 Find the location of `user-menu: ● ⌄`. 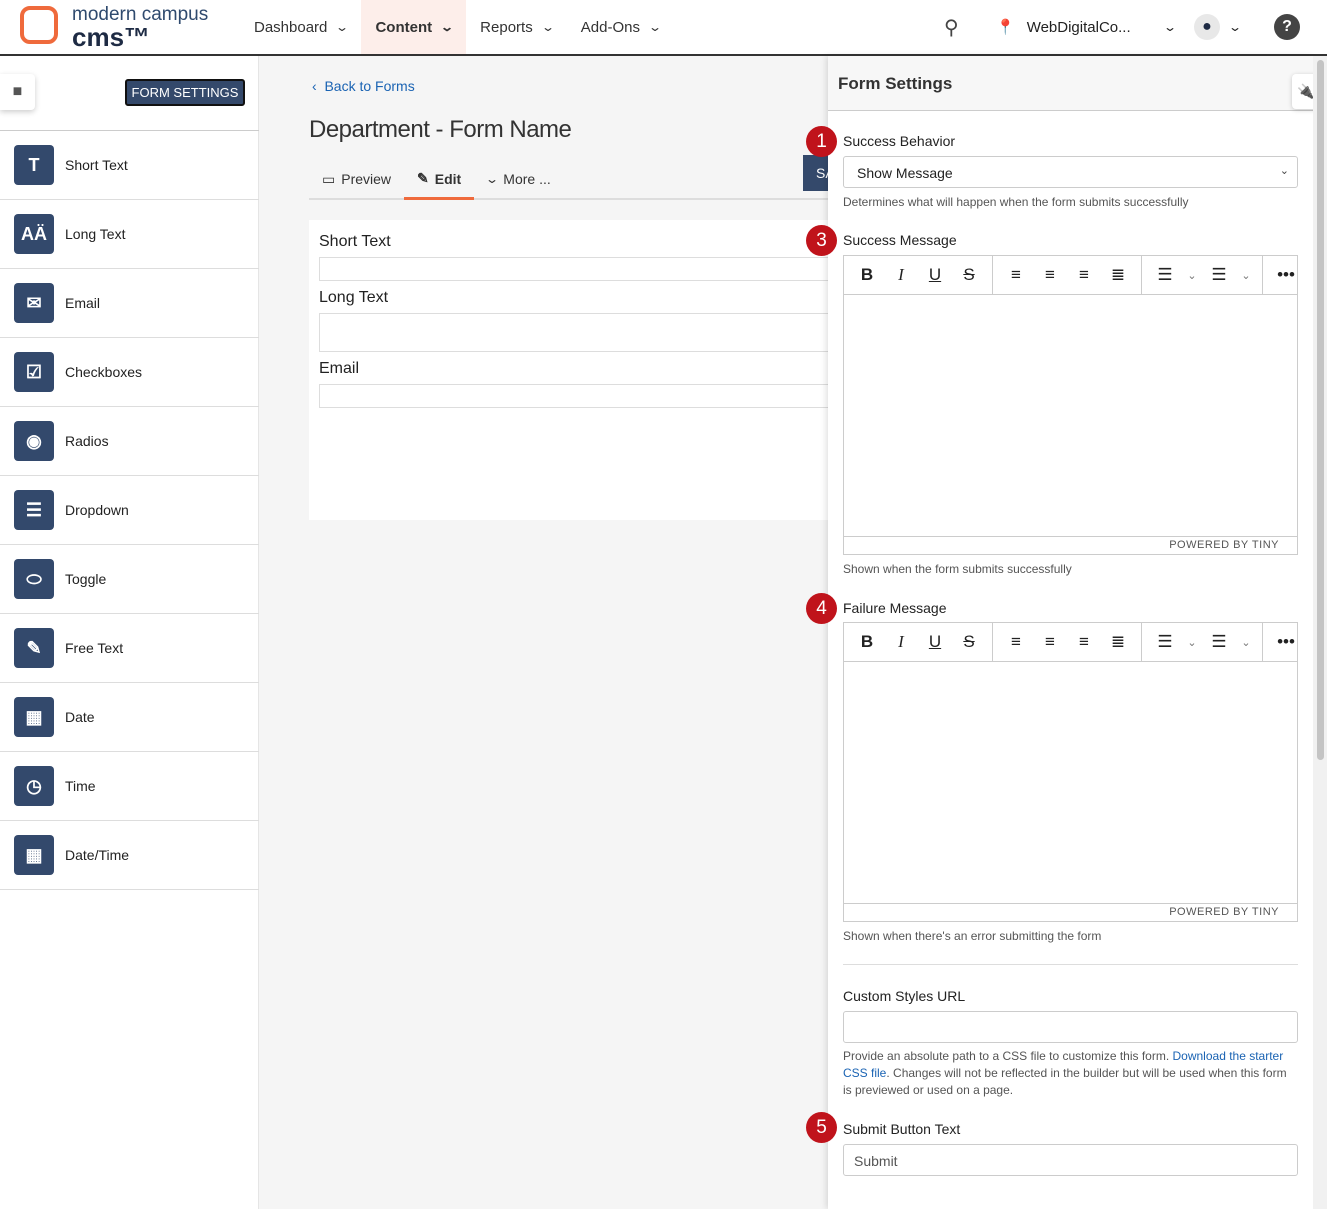

user-menu: ● ⌄ is located at coordinates (1218, 27).